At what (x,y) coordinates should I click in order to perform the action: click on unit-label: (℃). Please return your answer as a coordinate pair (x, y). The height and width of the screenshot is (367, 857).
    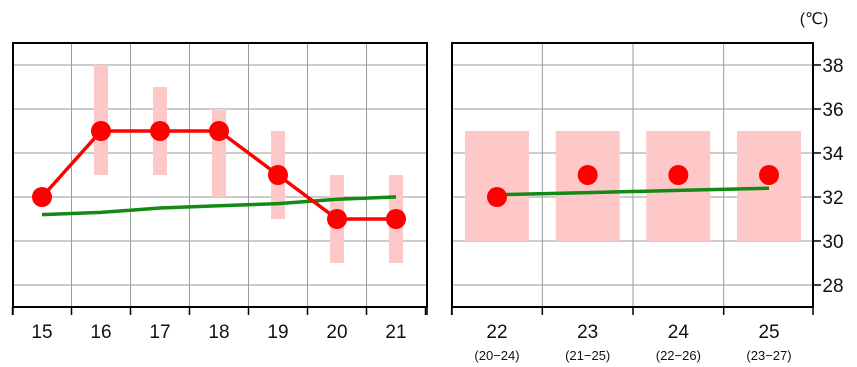
    Looking at the image, I should click on (814, 19).